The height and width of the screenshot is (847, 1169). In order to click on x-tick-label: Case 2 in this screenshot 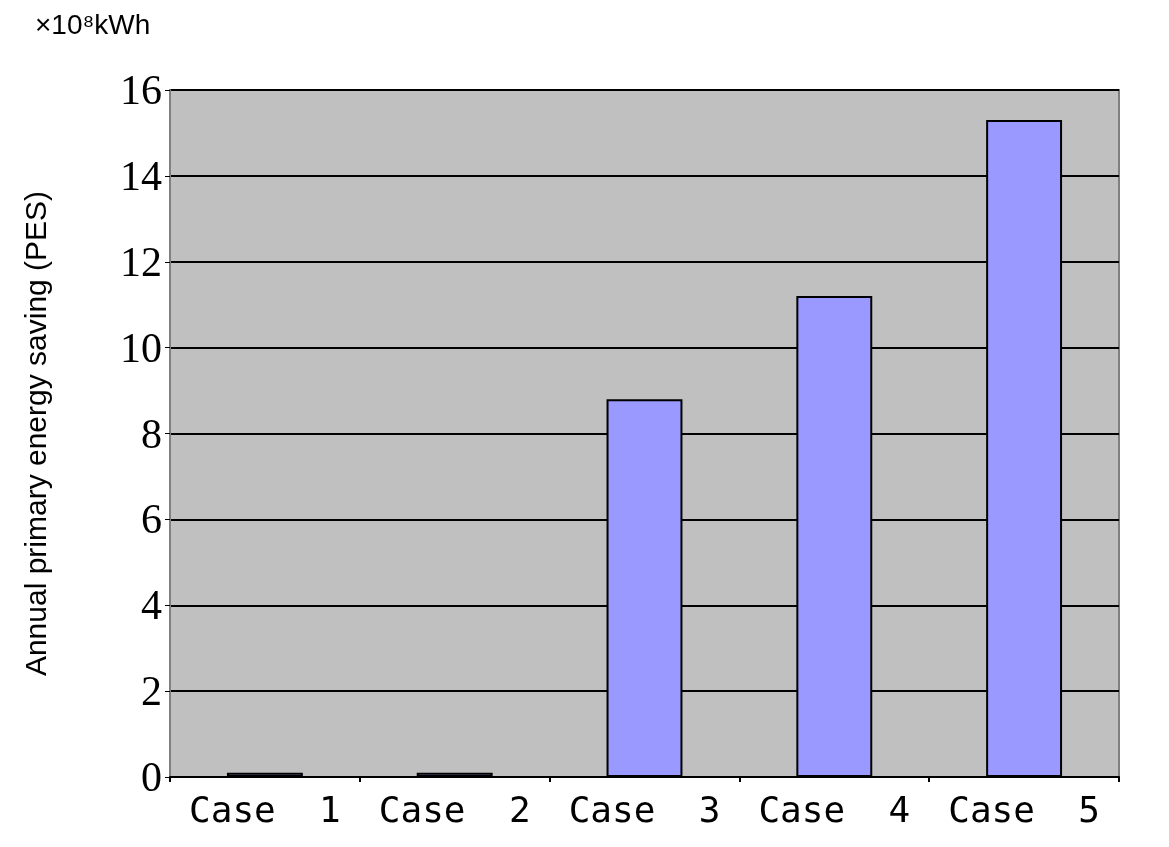, I will do `click(454, 809)`.